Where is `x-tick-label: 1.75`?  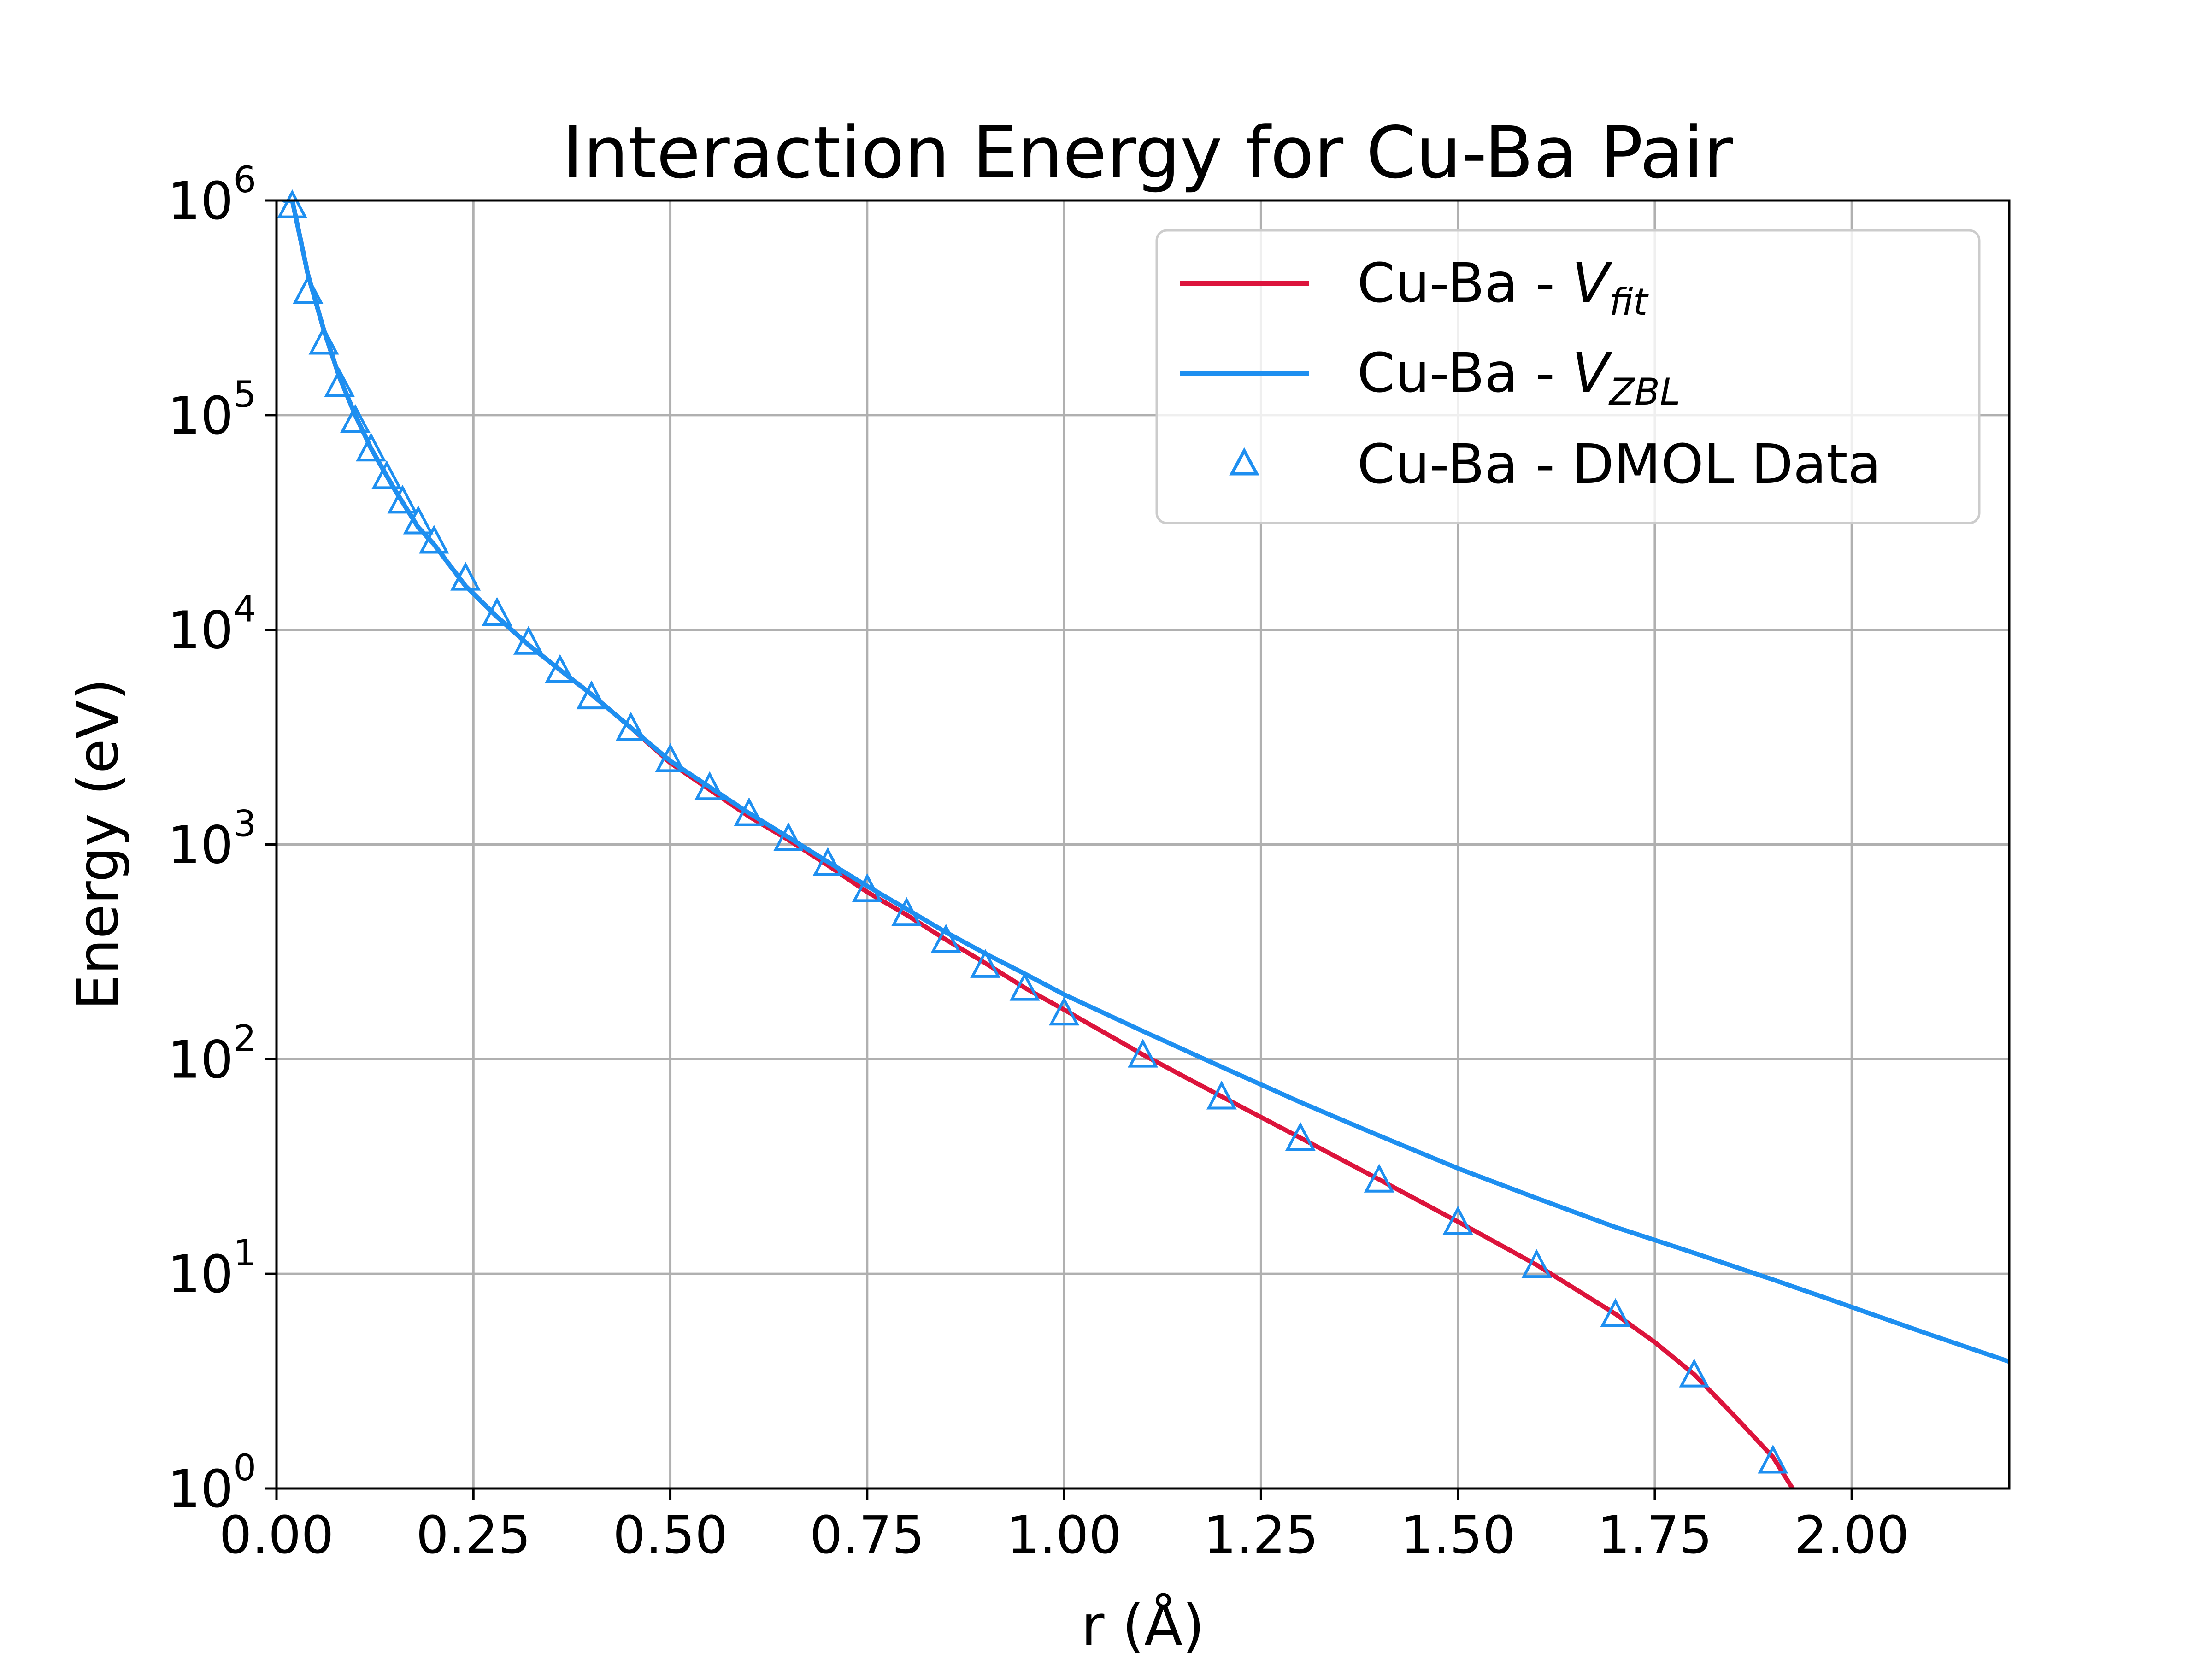 x-tick-label: 1.75 is located at coordinates (1654, 1535).